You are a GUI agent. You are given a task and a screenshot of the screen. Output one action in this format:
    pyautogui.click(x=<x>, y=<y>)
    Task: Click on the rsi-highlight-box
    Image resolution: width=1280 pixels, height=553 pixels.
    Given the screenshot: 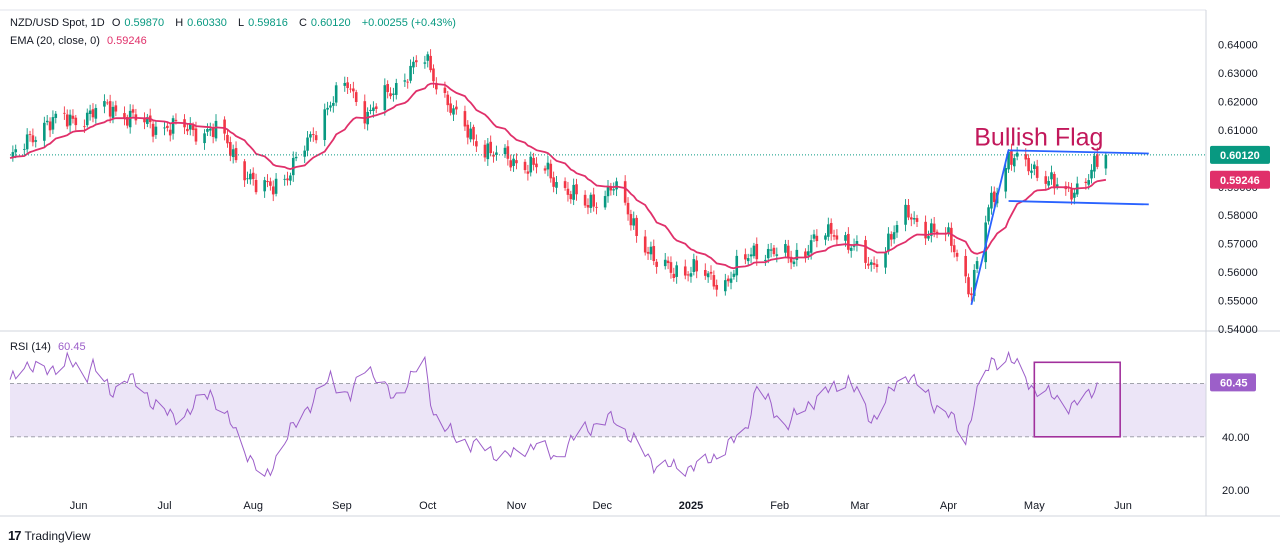 What is the action you would take?
    pyautogui.click(x=1077, y=399)
    